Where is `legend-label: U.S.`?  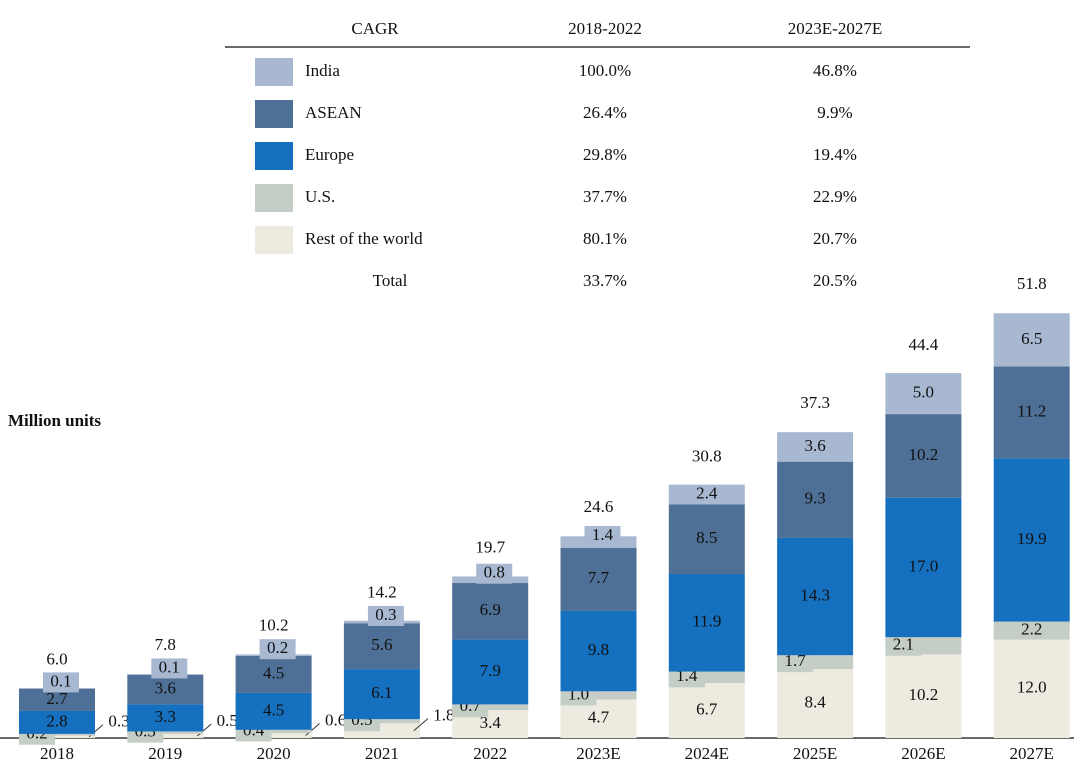
legend-label: U.S. is located at coordinates (320, 196).